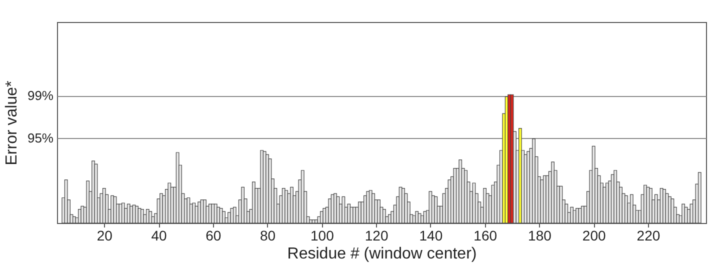  What do you see at coordinates (214, 236) in the screenshot?
I see `x-tick-label: 60` at bounding box center [214, 236].